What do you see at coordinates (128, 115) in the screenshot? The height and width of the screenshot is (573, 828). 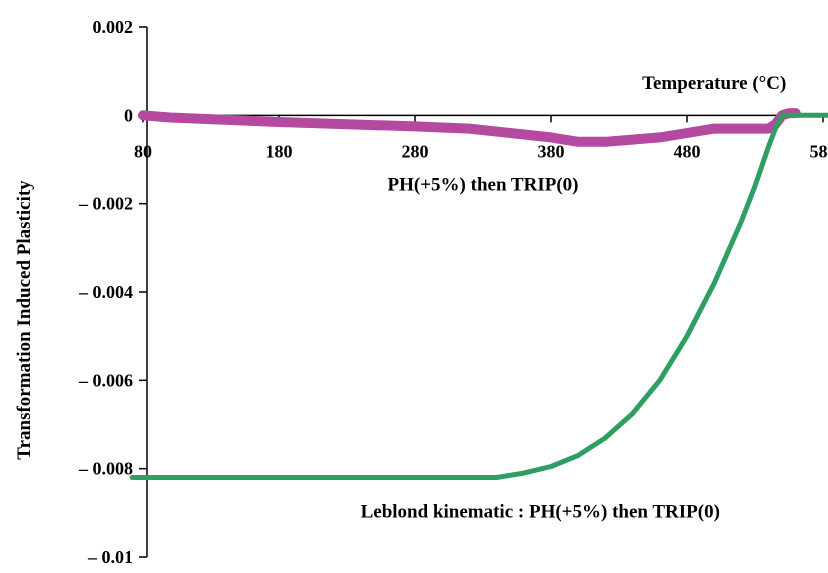 I see `y-tick-label: 0` at bounding box center [128, 115].